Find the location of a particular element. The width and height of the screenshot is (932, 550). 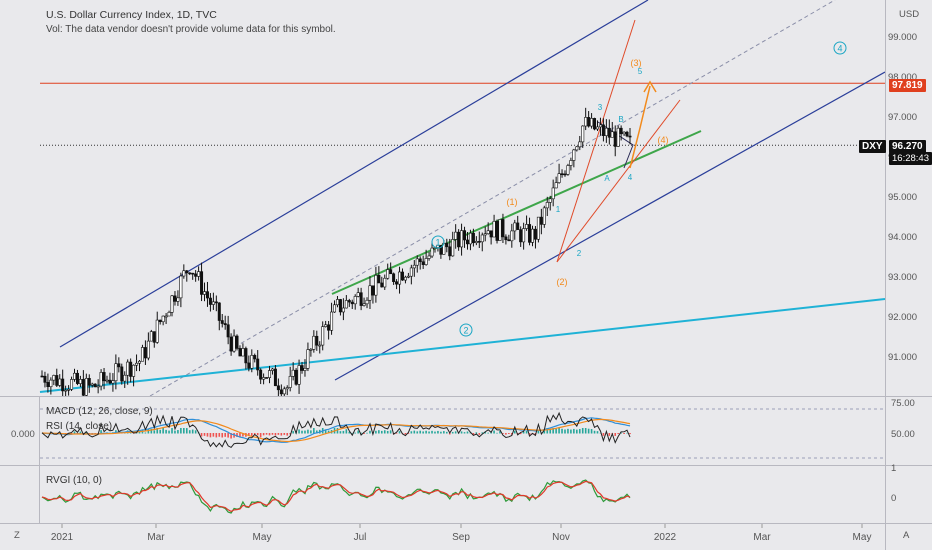

projection-arrowhead is located at coordinates (650, 86).